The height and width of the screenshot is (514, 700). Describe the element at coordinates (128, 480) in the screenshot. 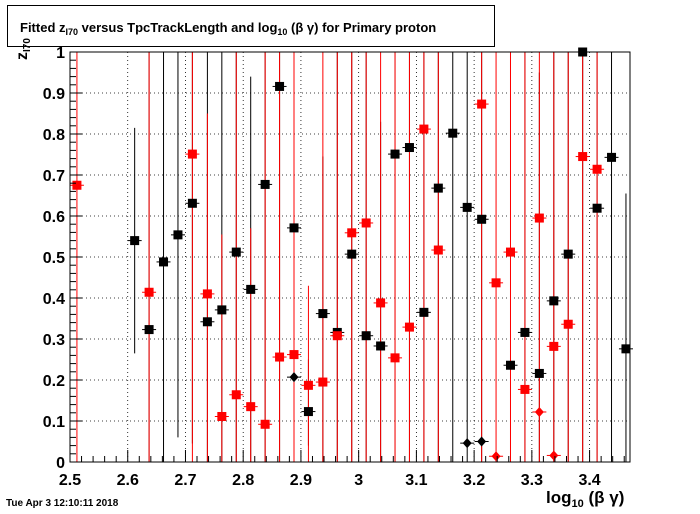

I see `x-tick-label: 2.6` at that location.